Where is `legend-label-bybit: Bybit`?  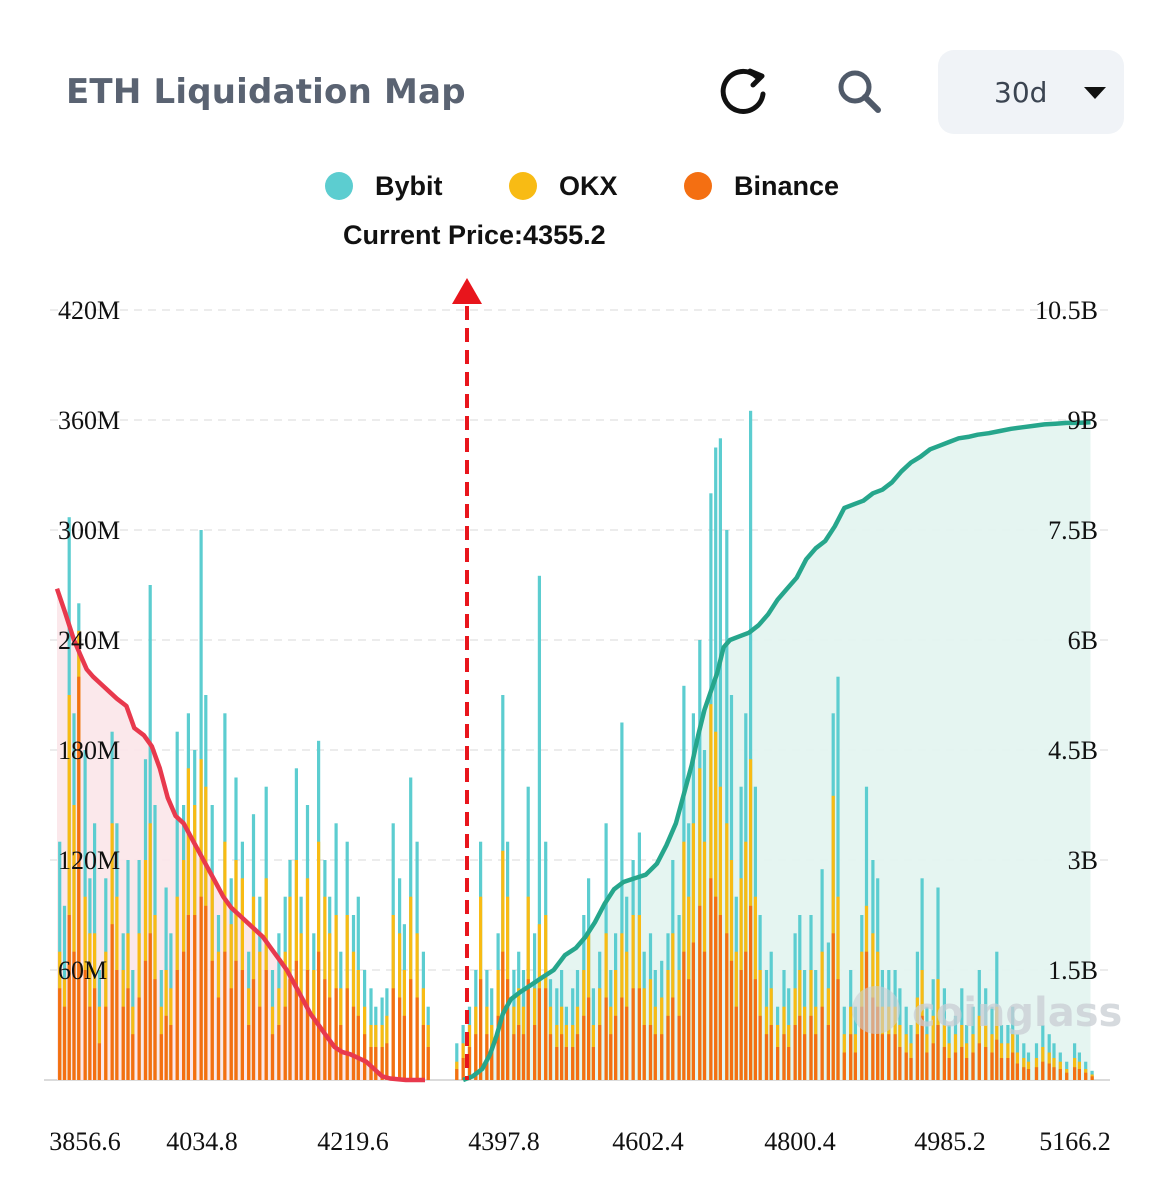
legend-label-bybit: Bybit is located at coordinates (409, 185).